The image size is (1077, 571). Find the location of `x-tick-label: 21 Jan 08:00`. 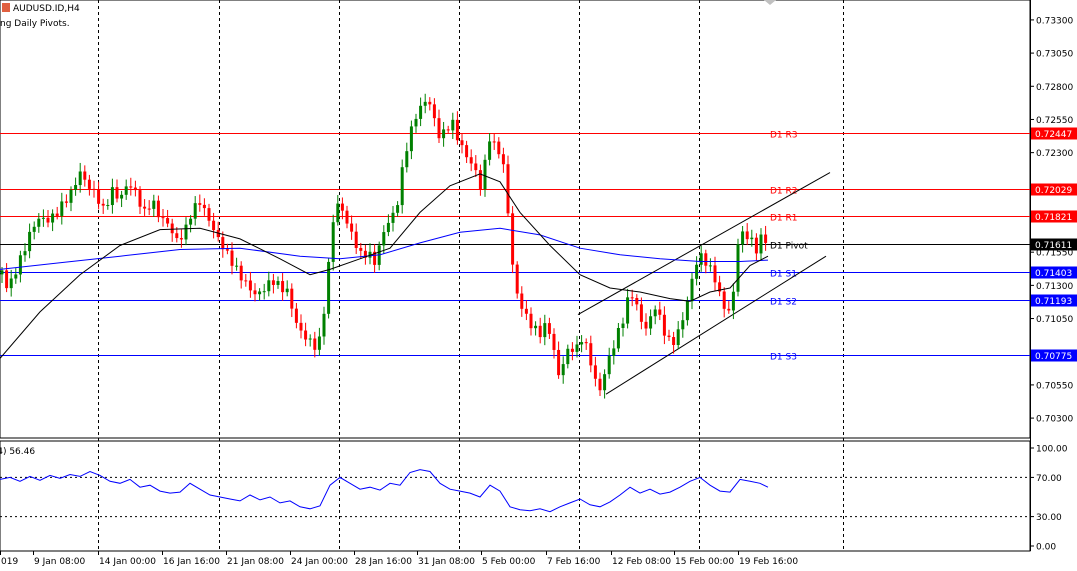

x-tick-label: 21 Jan 08:00 is located at coordinates (255, 562).